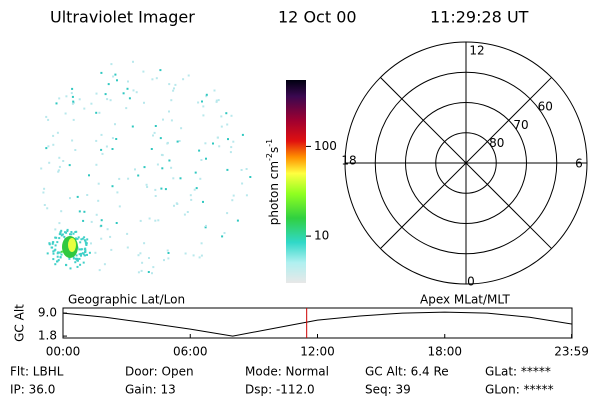  Describe the element at coordinates (545, 107) in the screenshot. I see `ring-label: 60` at that location.